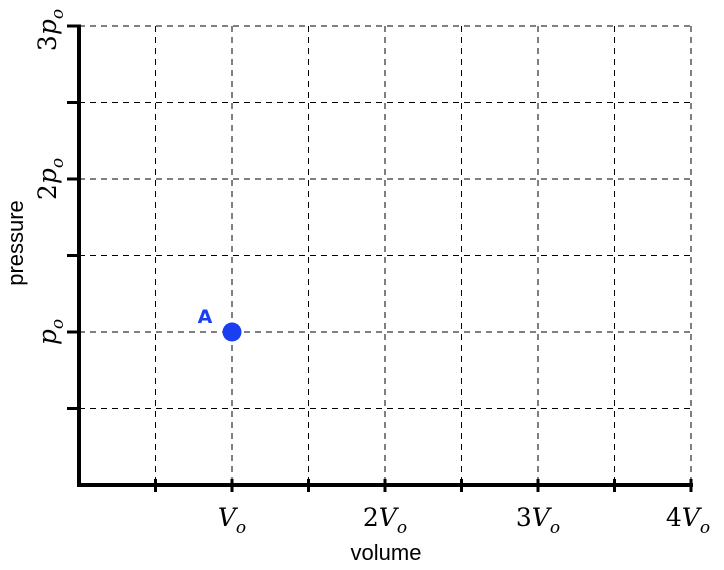 Image resolution: width=724 pixels, height=570 pixels. What do you see at coordinates (232, 332) in the screenshot?
I see `state-point-a` at bounding box center [232, 332].